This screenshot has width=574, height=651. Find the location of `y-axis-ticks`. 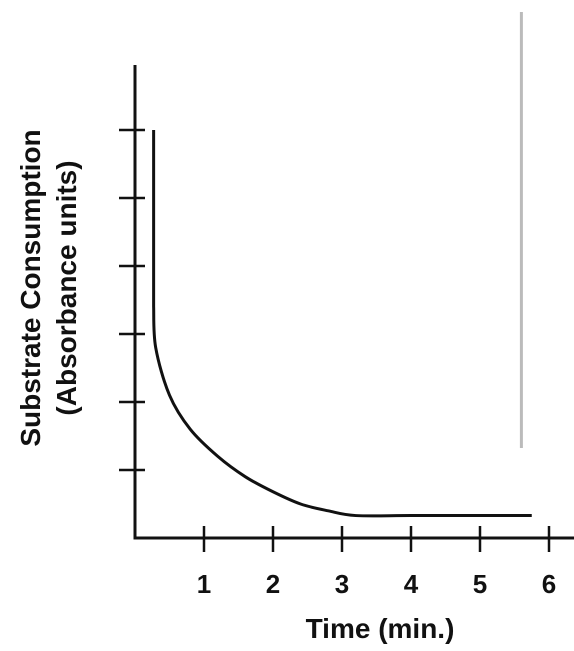

y-axis-ticks is located at coordinates (132, 300).